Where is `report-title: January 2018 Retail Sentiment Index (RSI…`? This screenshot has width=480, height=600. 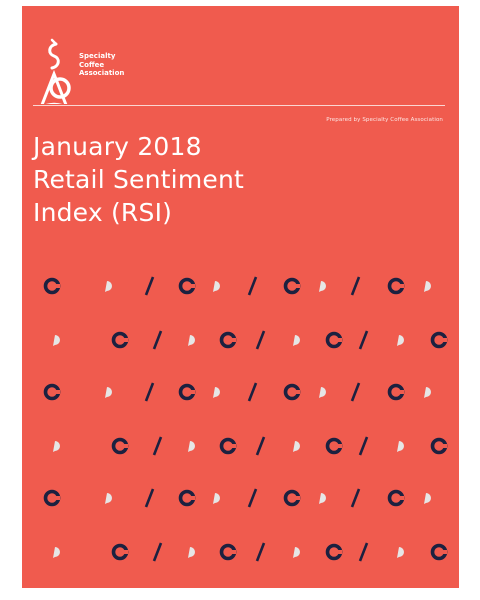 report-title: January 2018 Retail Sentiment Index (RSI… is located at coordinates (138, 179).